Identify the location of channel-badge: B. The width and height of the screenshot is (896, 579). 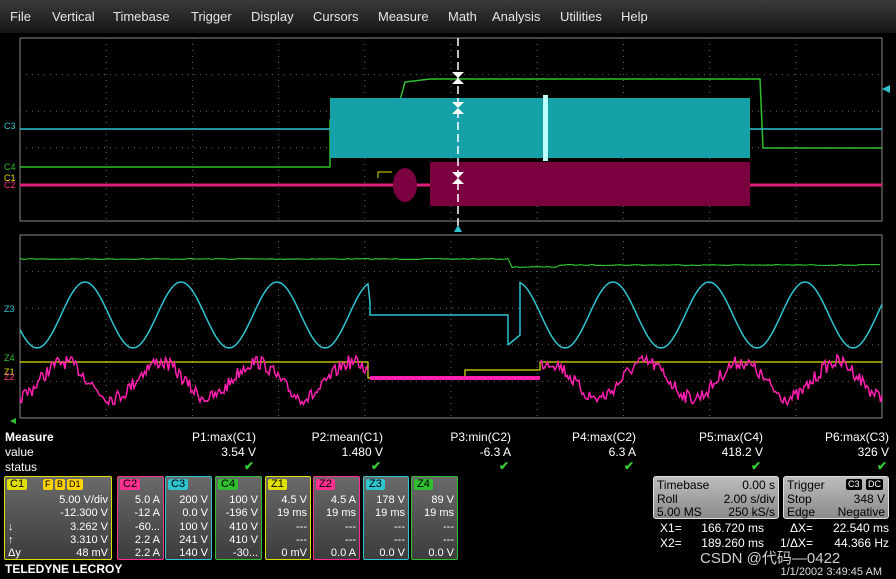
(60, 484).